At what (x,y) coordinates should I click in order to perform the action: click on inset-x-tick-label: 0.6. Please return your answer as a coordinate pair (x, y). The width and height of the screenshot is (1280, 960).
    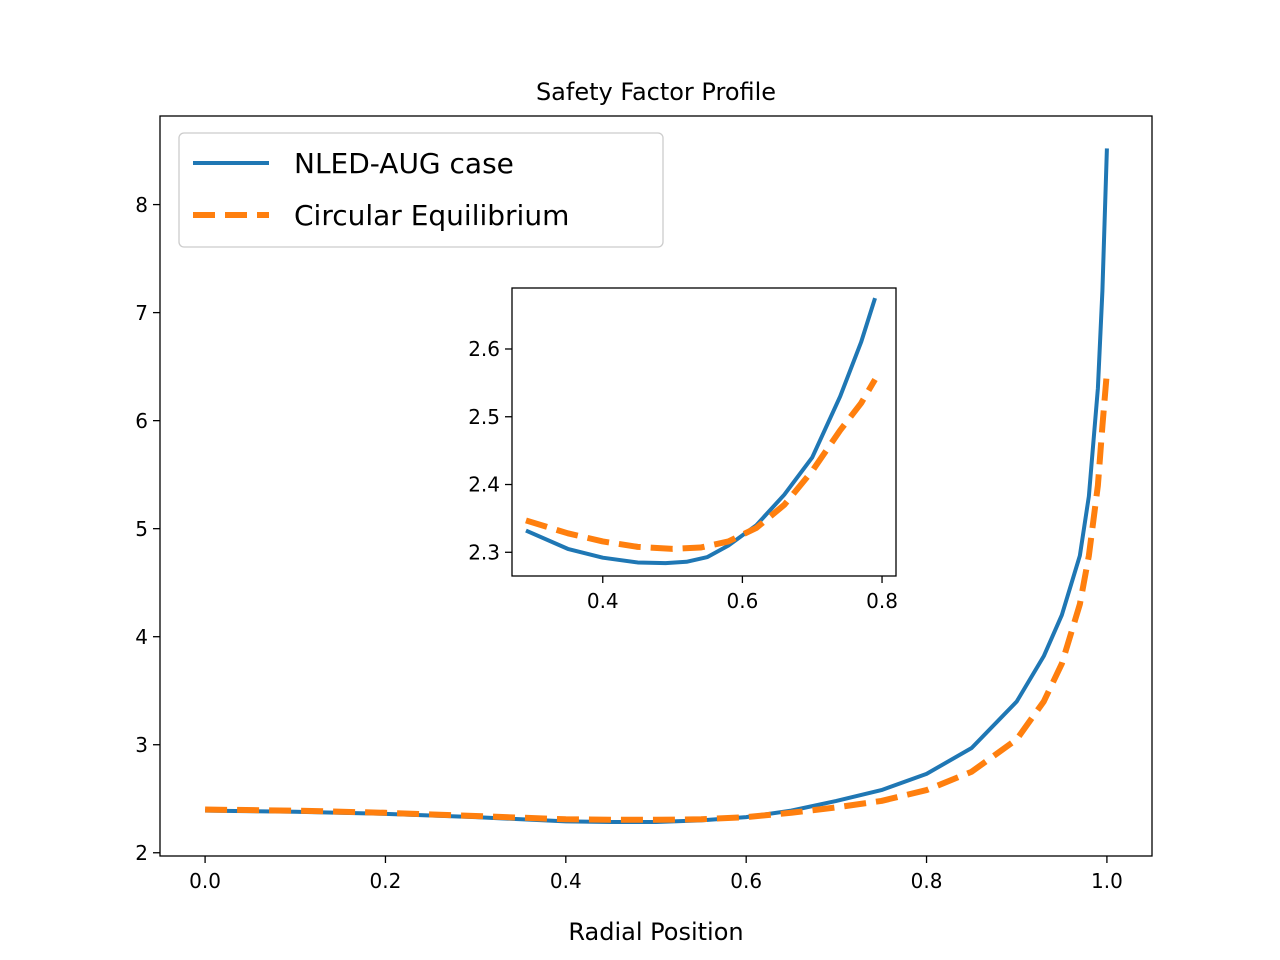
    Looking at the image, I should click on (742, 601).